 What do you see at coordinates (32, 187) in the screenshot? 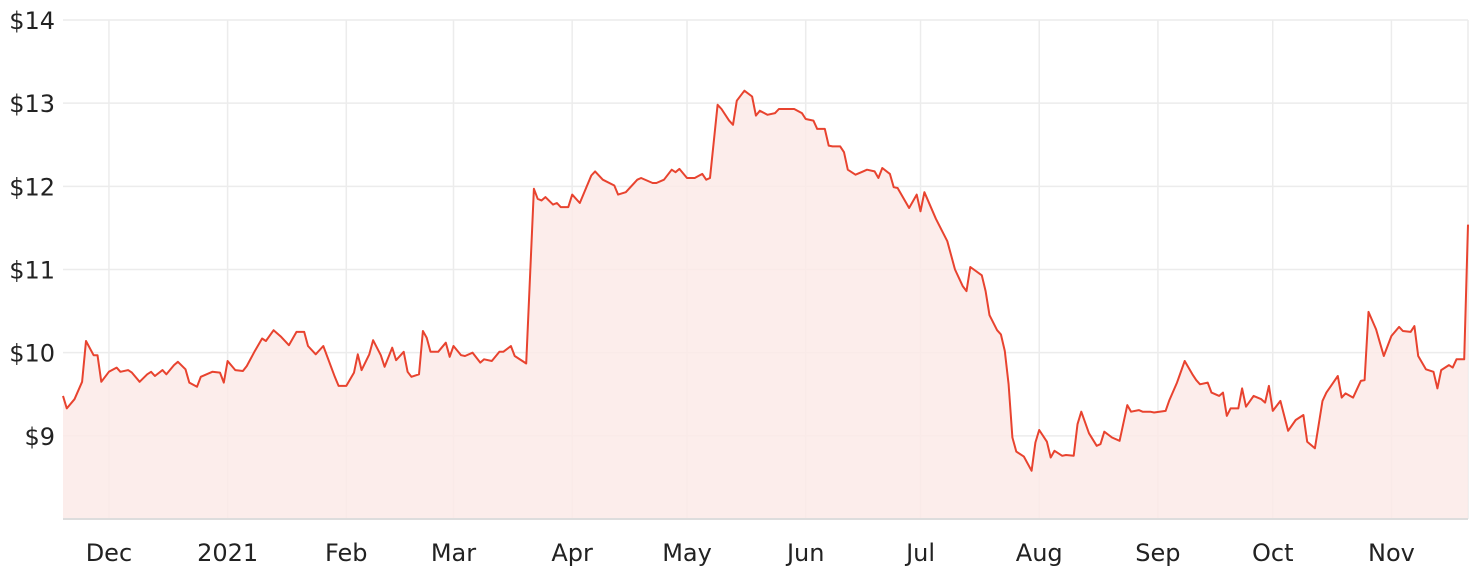
I see `y-tick-label: $12` at bounding box center [32, 187].